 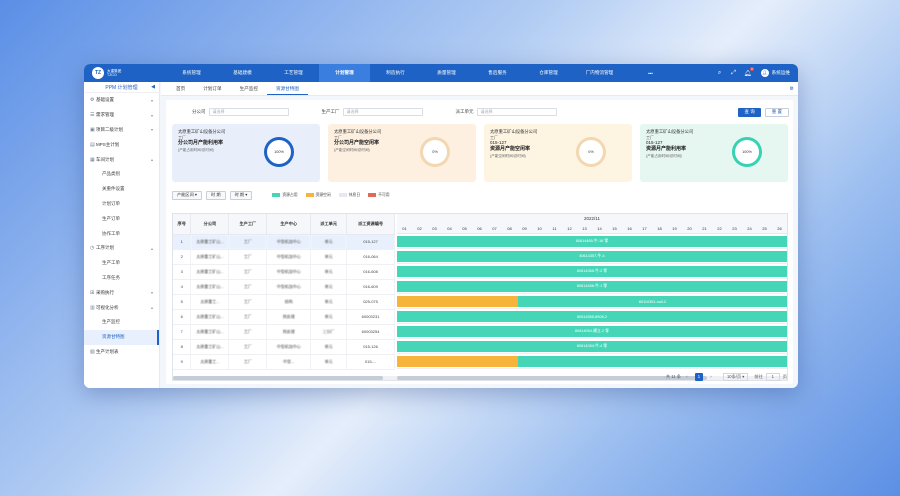 What do you see at coordinates (734, 72) in the screenshot?
I see `expand-icon: ⤢` at bounding box center [734, 72].